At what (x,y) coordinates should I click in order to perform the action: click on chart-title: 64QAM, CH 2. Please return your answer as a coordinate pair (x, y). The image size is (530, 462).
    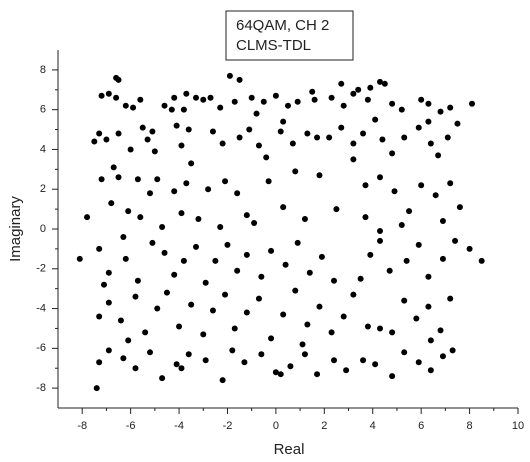
    Looking at the image, I should click on (282, 25).